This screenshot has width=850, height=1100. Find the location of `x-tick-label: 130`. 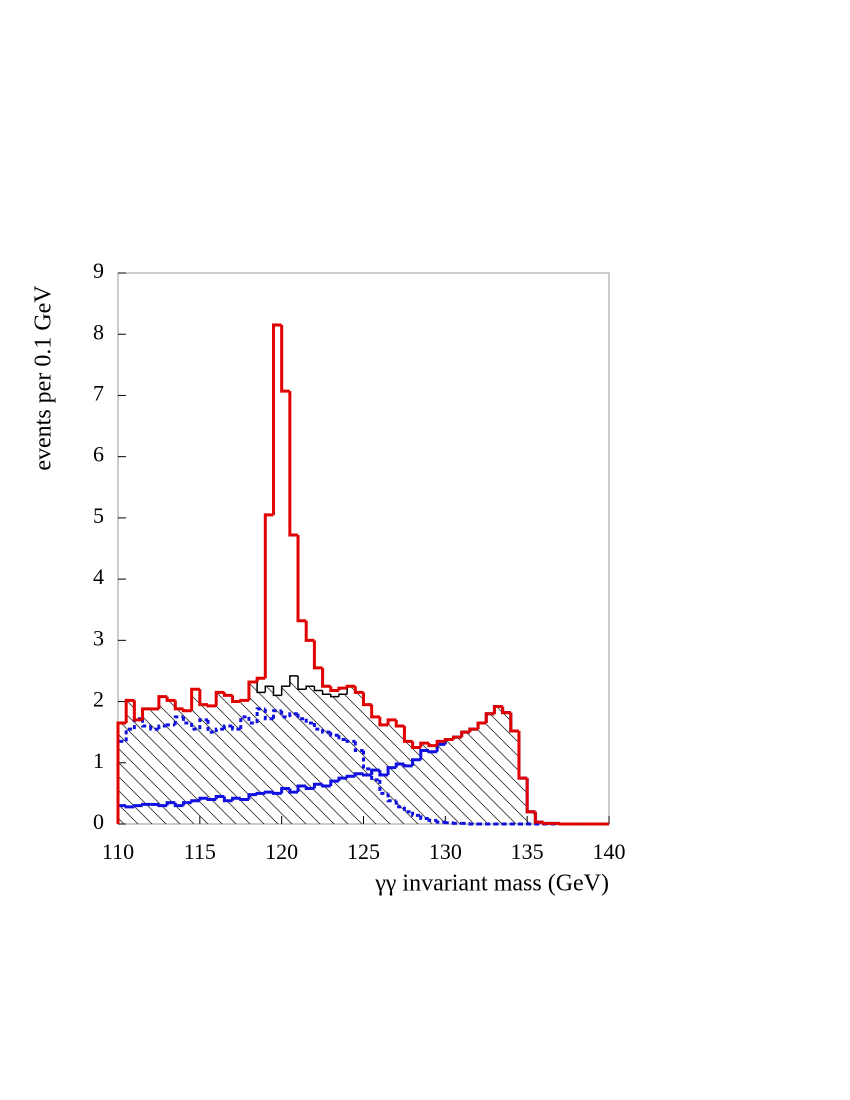

x-tick-label: 130 is located at coordinates (445, 851).